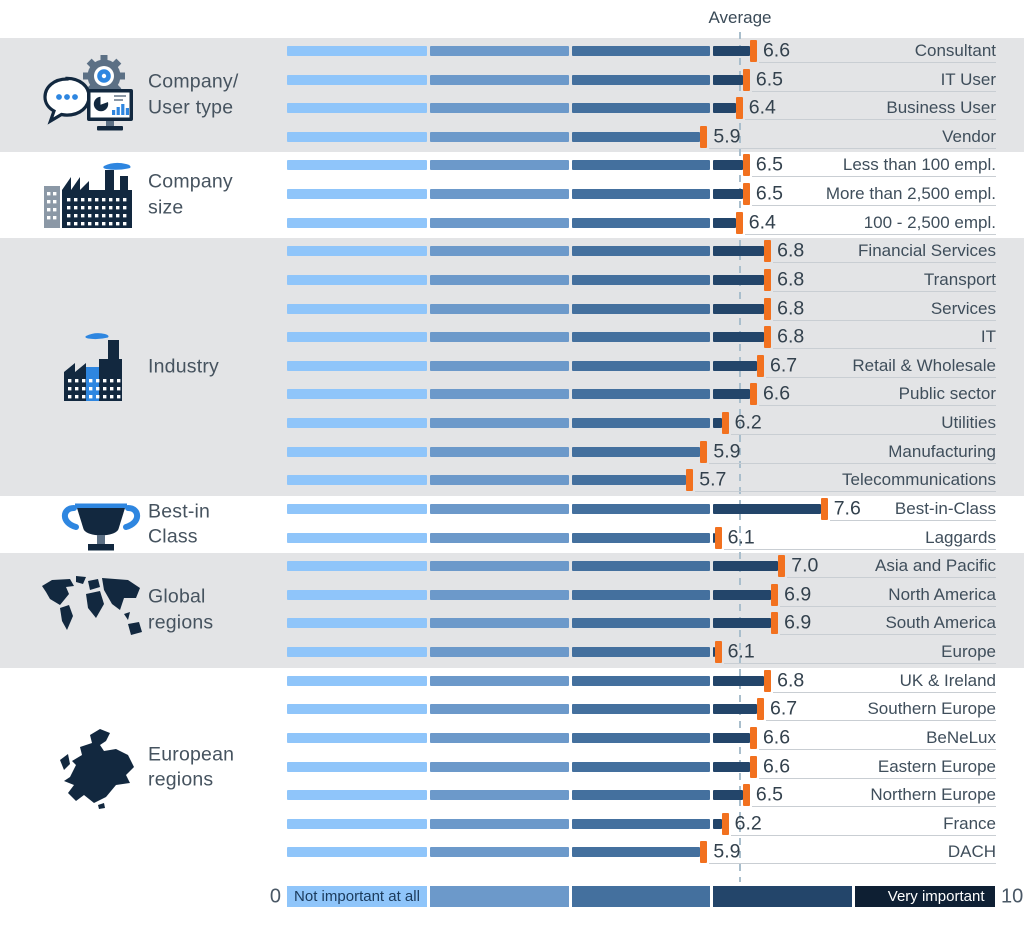 The height and width of the screenshot is (925, 1024). What do you see at coordinates (512, 739) in the screenshot?
I see `bar-row: 6.6 BeNeLux` at bounding box center [512, 739].